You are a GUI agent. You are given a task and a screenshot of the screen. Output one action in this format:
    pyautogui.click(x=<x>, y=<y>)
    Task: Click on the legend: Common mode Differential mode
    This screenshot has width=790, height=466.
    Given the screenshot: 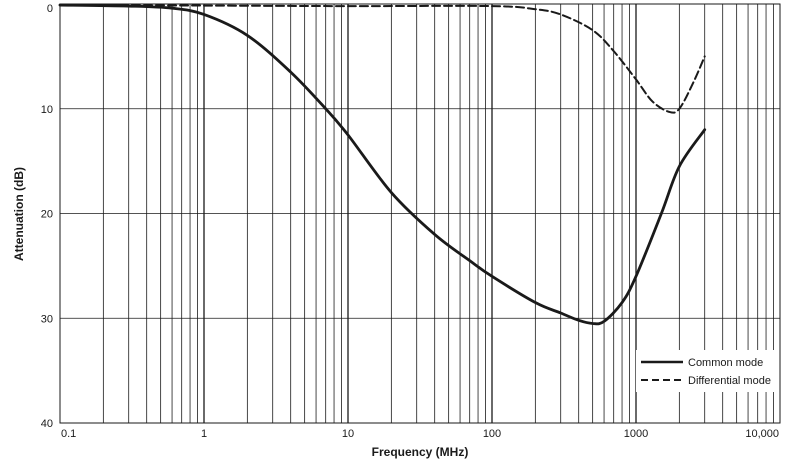 What is the action you would take?
    pyautogui.click(x=706, y=371)
    